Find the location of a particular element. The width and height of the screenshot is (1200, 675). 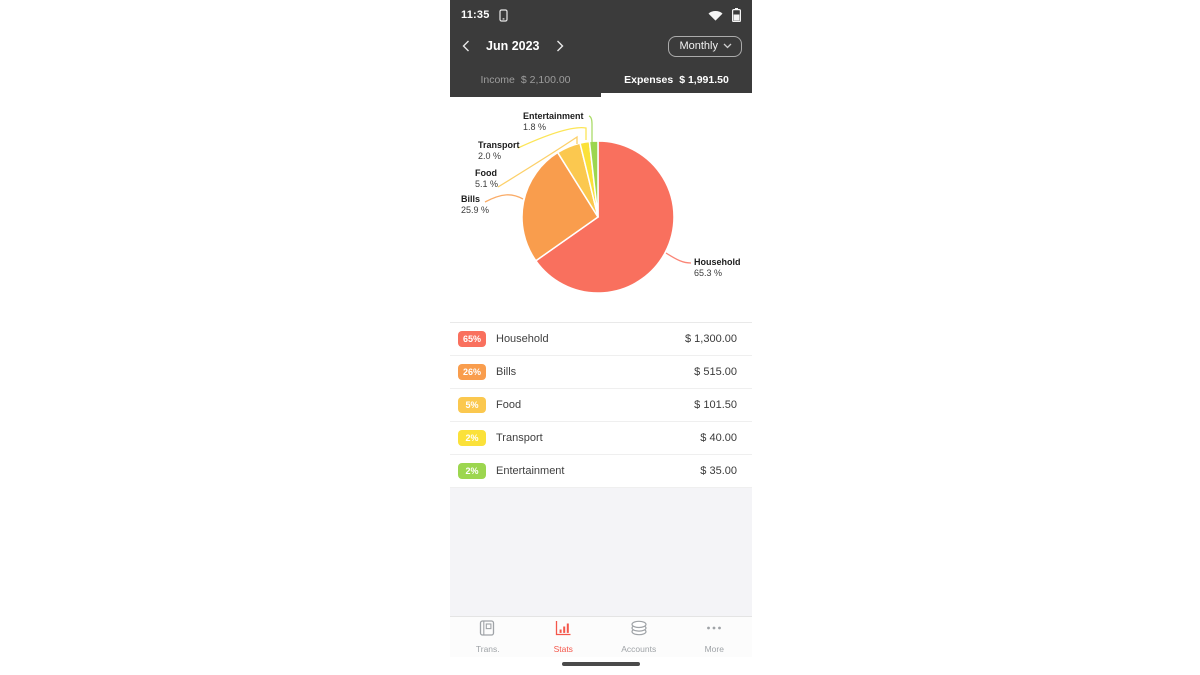

phone-vibrate-icon is located at coordinates (503, 15).